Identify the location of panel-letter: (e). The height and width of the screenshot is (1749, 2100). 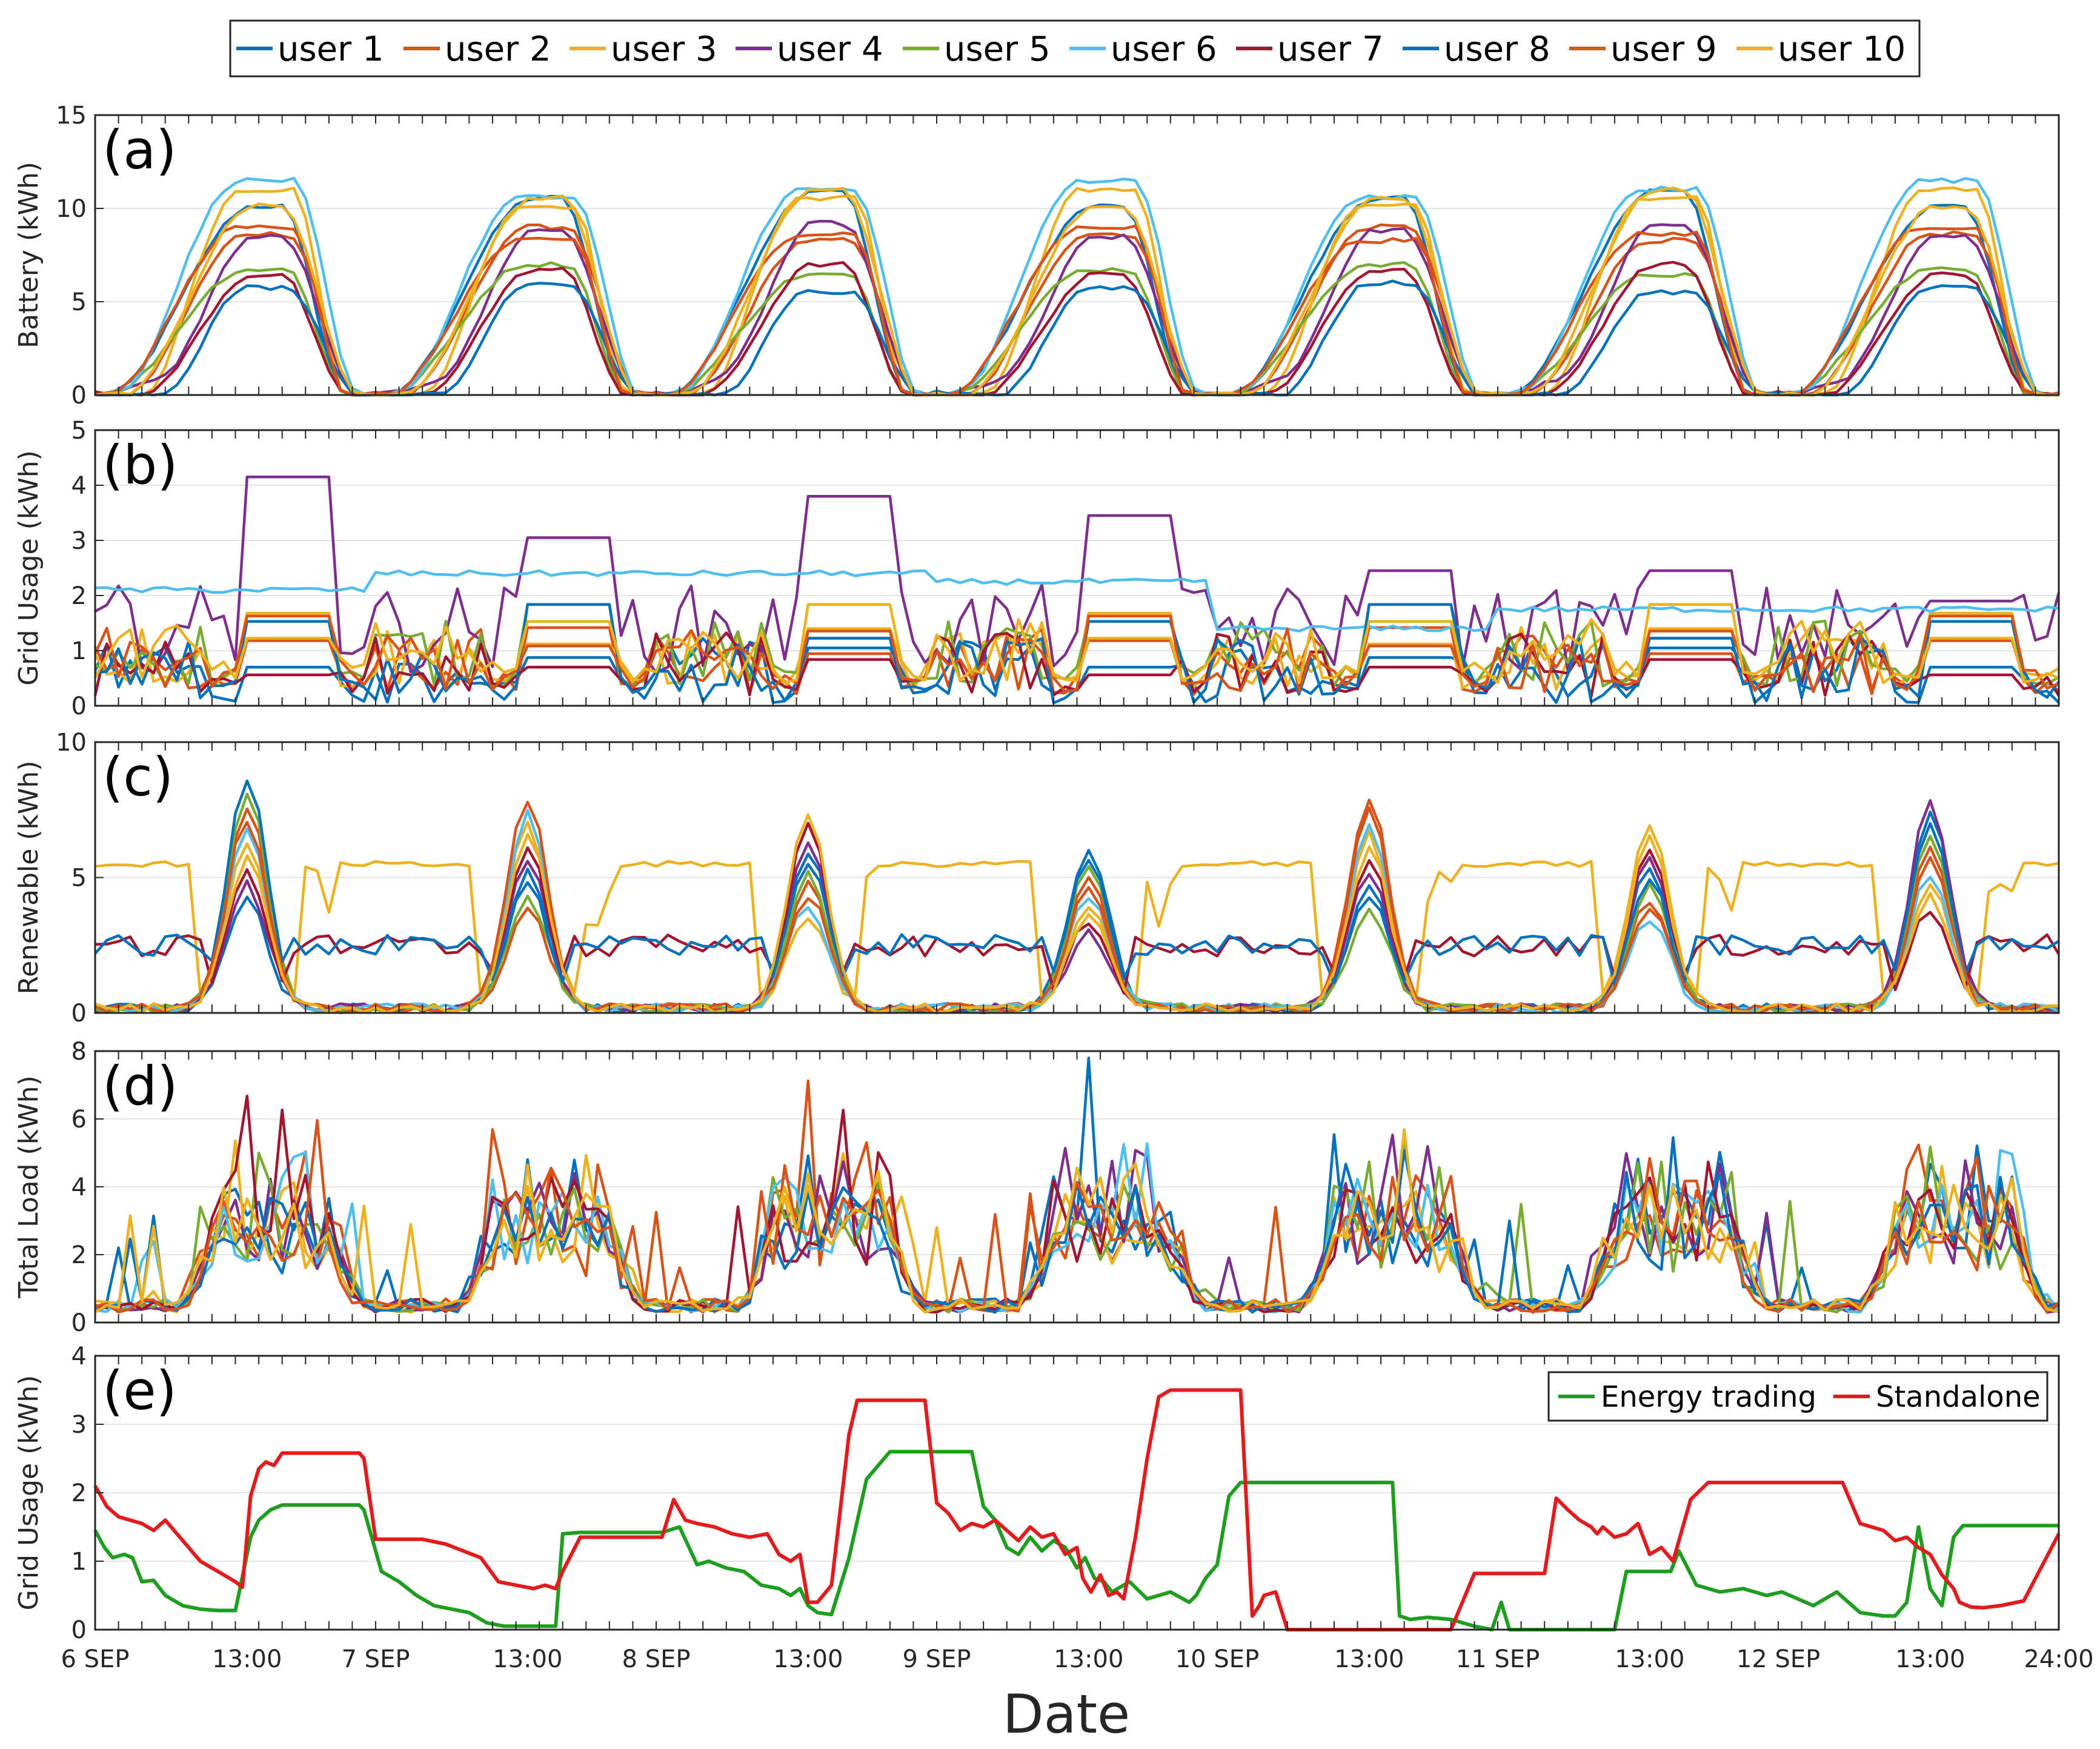
(139, 1390).